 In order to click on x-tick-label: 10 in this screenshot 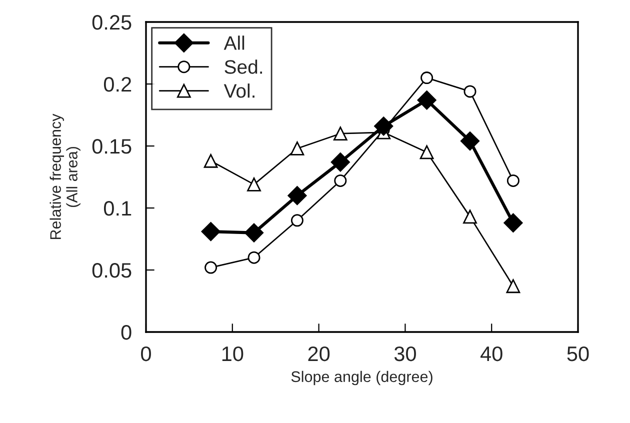, I will do `click(233, 354)`.